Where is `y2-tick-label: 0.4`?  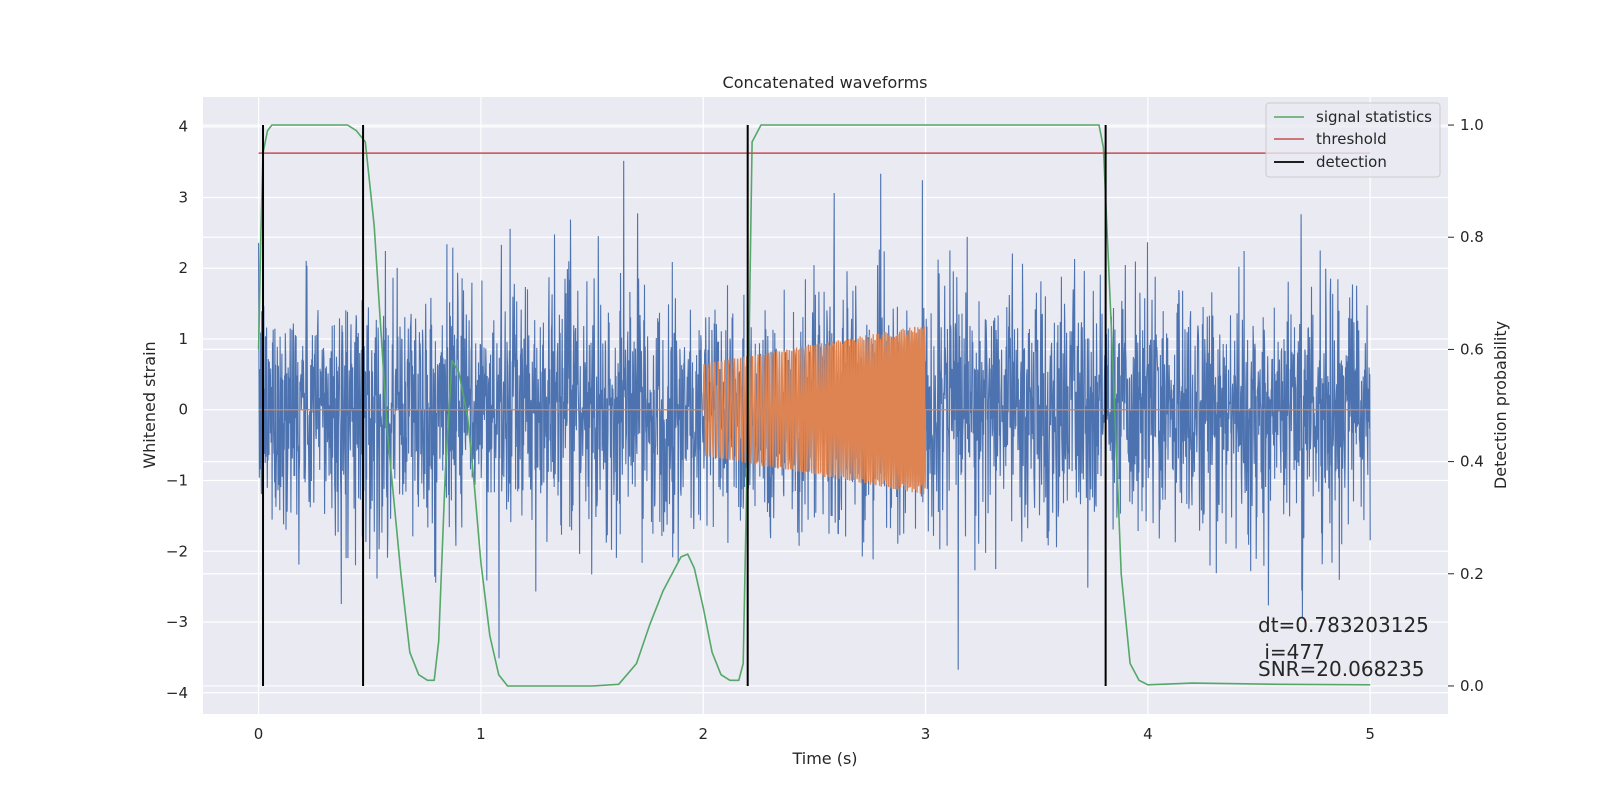
y2-tick-label: 0.4 is located at coordinates (1472, 462).